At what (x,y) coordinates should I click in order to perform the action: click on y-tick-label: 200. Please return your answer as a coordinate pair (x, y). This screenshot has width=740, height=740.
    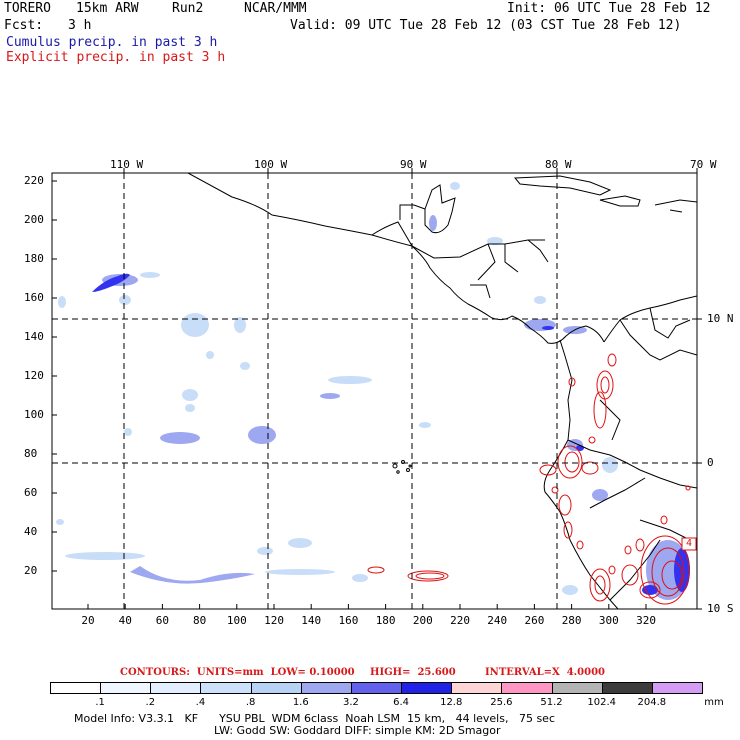
    Looking at the image, I should click on (34, 219).